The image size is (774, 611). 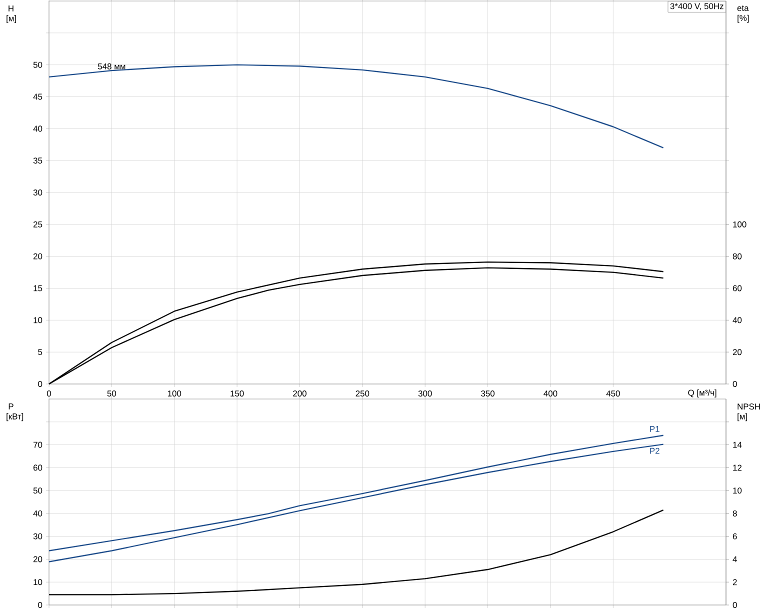 What do you see at coordinates (49, 393) in the screenshot?
I see `x-tick-label: 0` at bounding box center [49, 393].